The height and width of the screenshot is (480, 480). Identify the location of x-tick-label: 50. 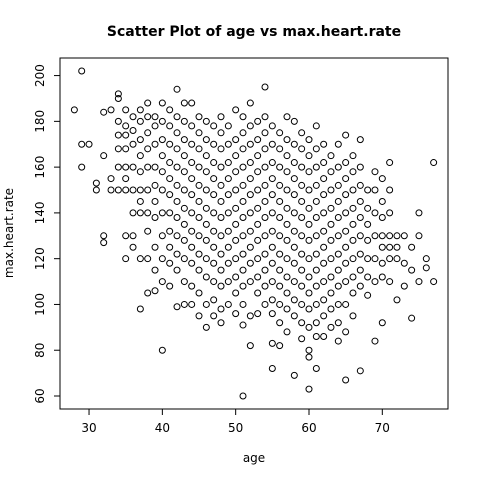
(235, 428).